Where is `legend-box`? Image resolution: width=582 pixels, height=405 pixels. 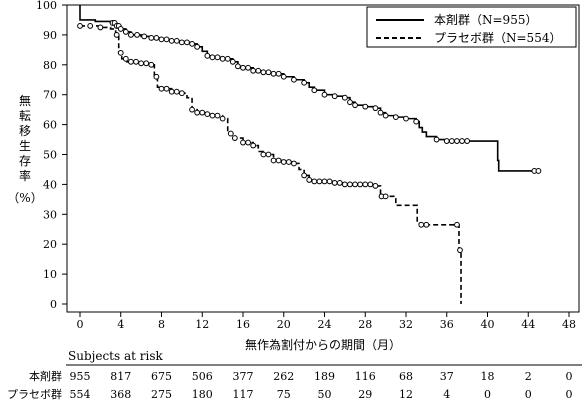 legend-box is located at coordinates (471, 27).